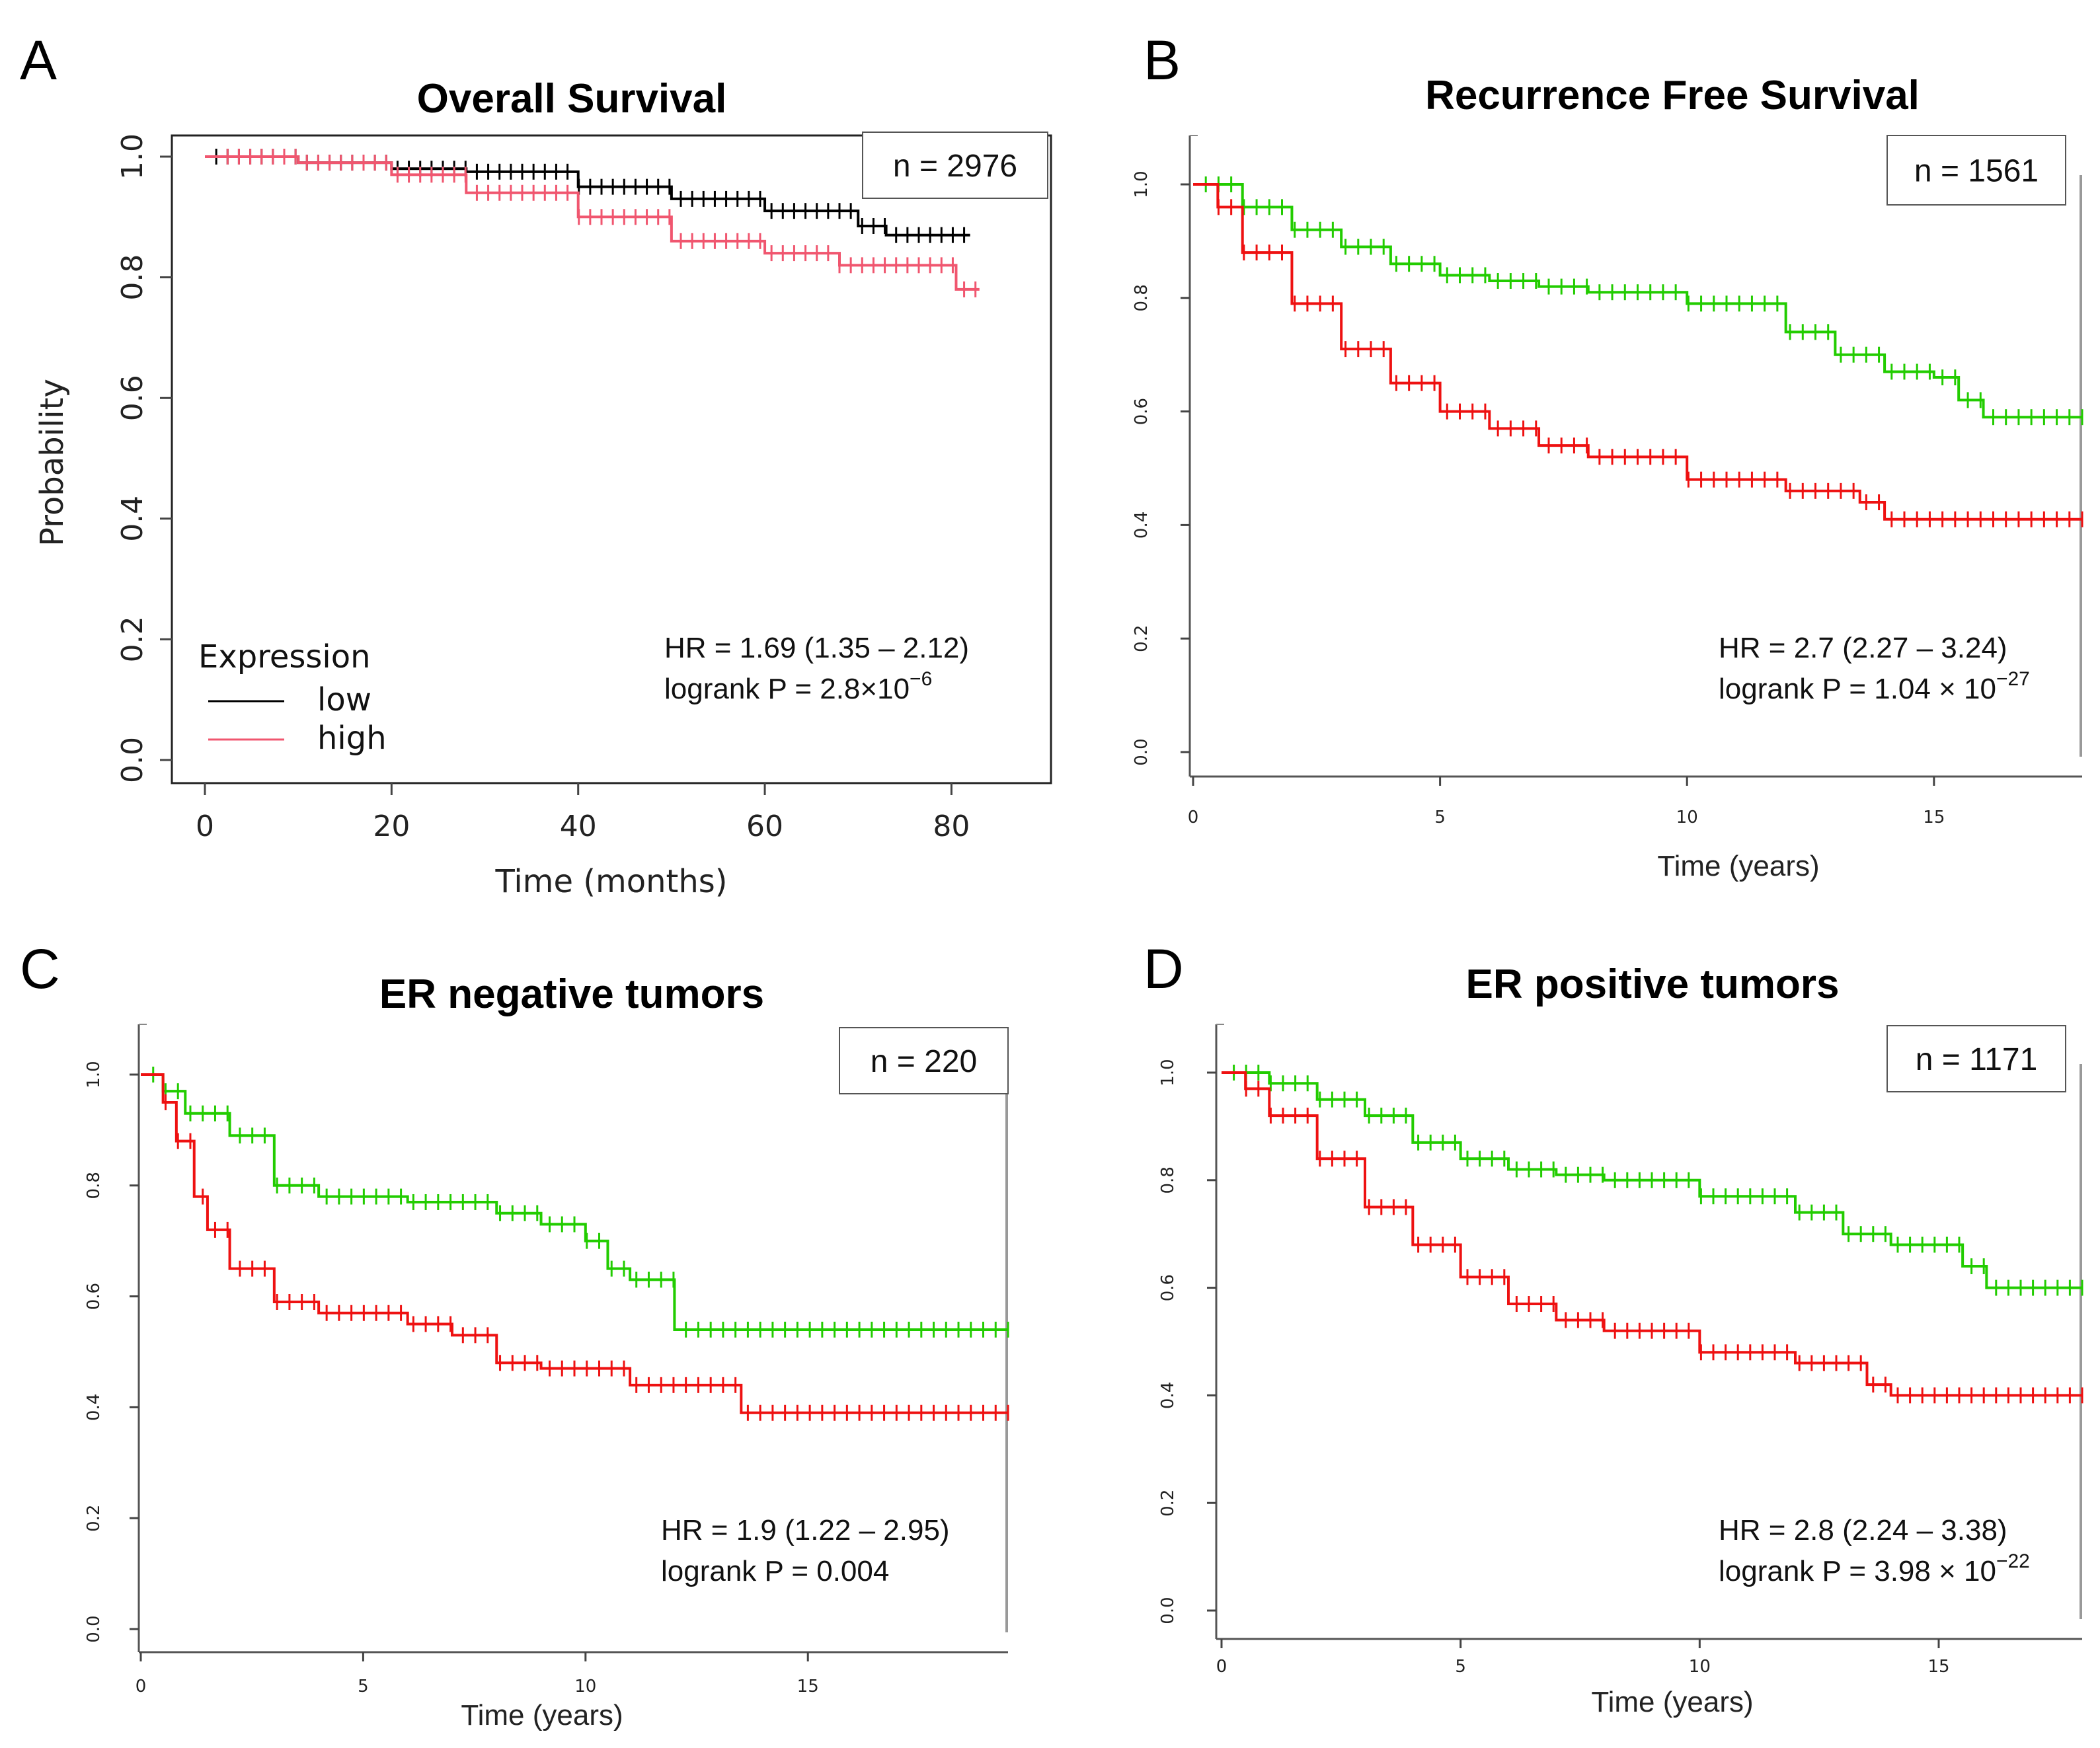 This screenshot has height=1748, width=2100. I want to click on logrank-p-label: logrank P = 1.04 × 10−27, so click(1874, 686).